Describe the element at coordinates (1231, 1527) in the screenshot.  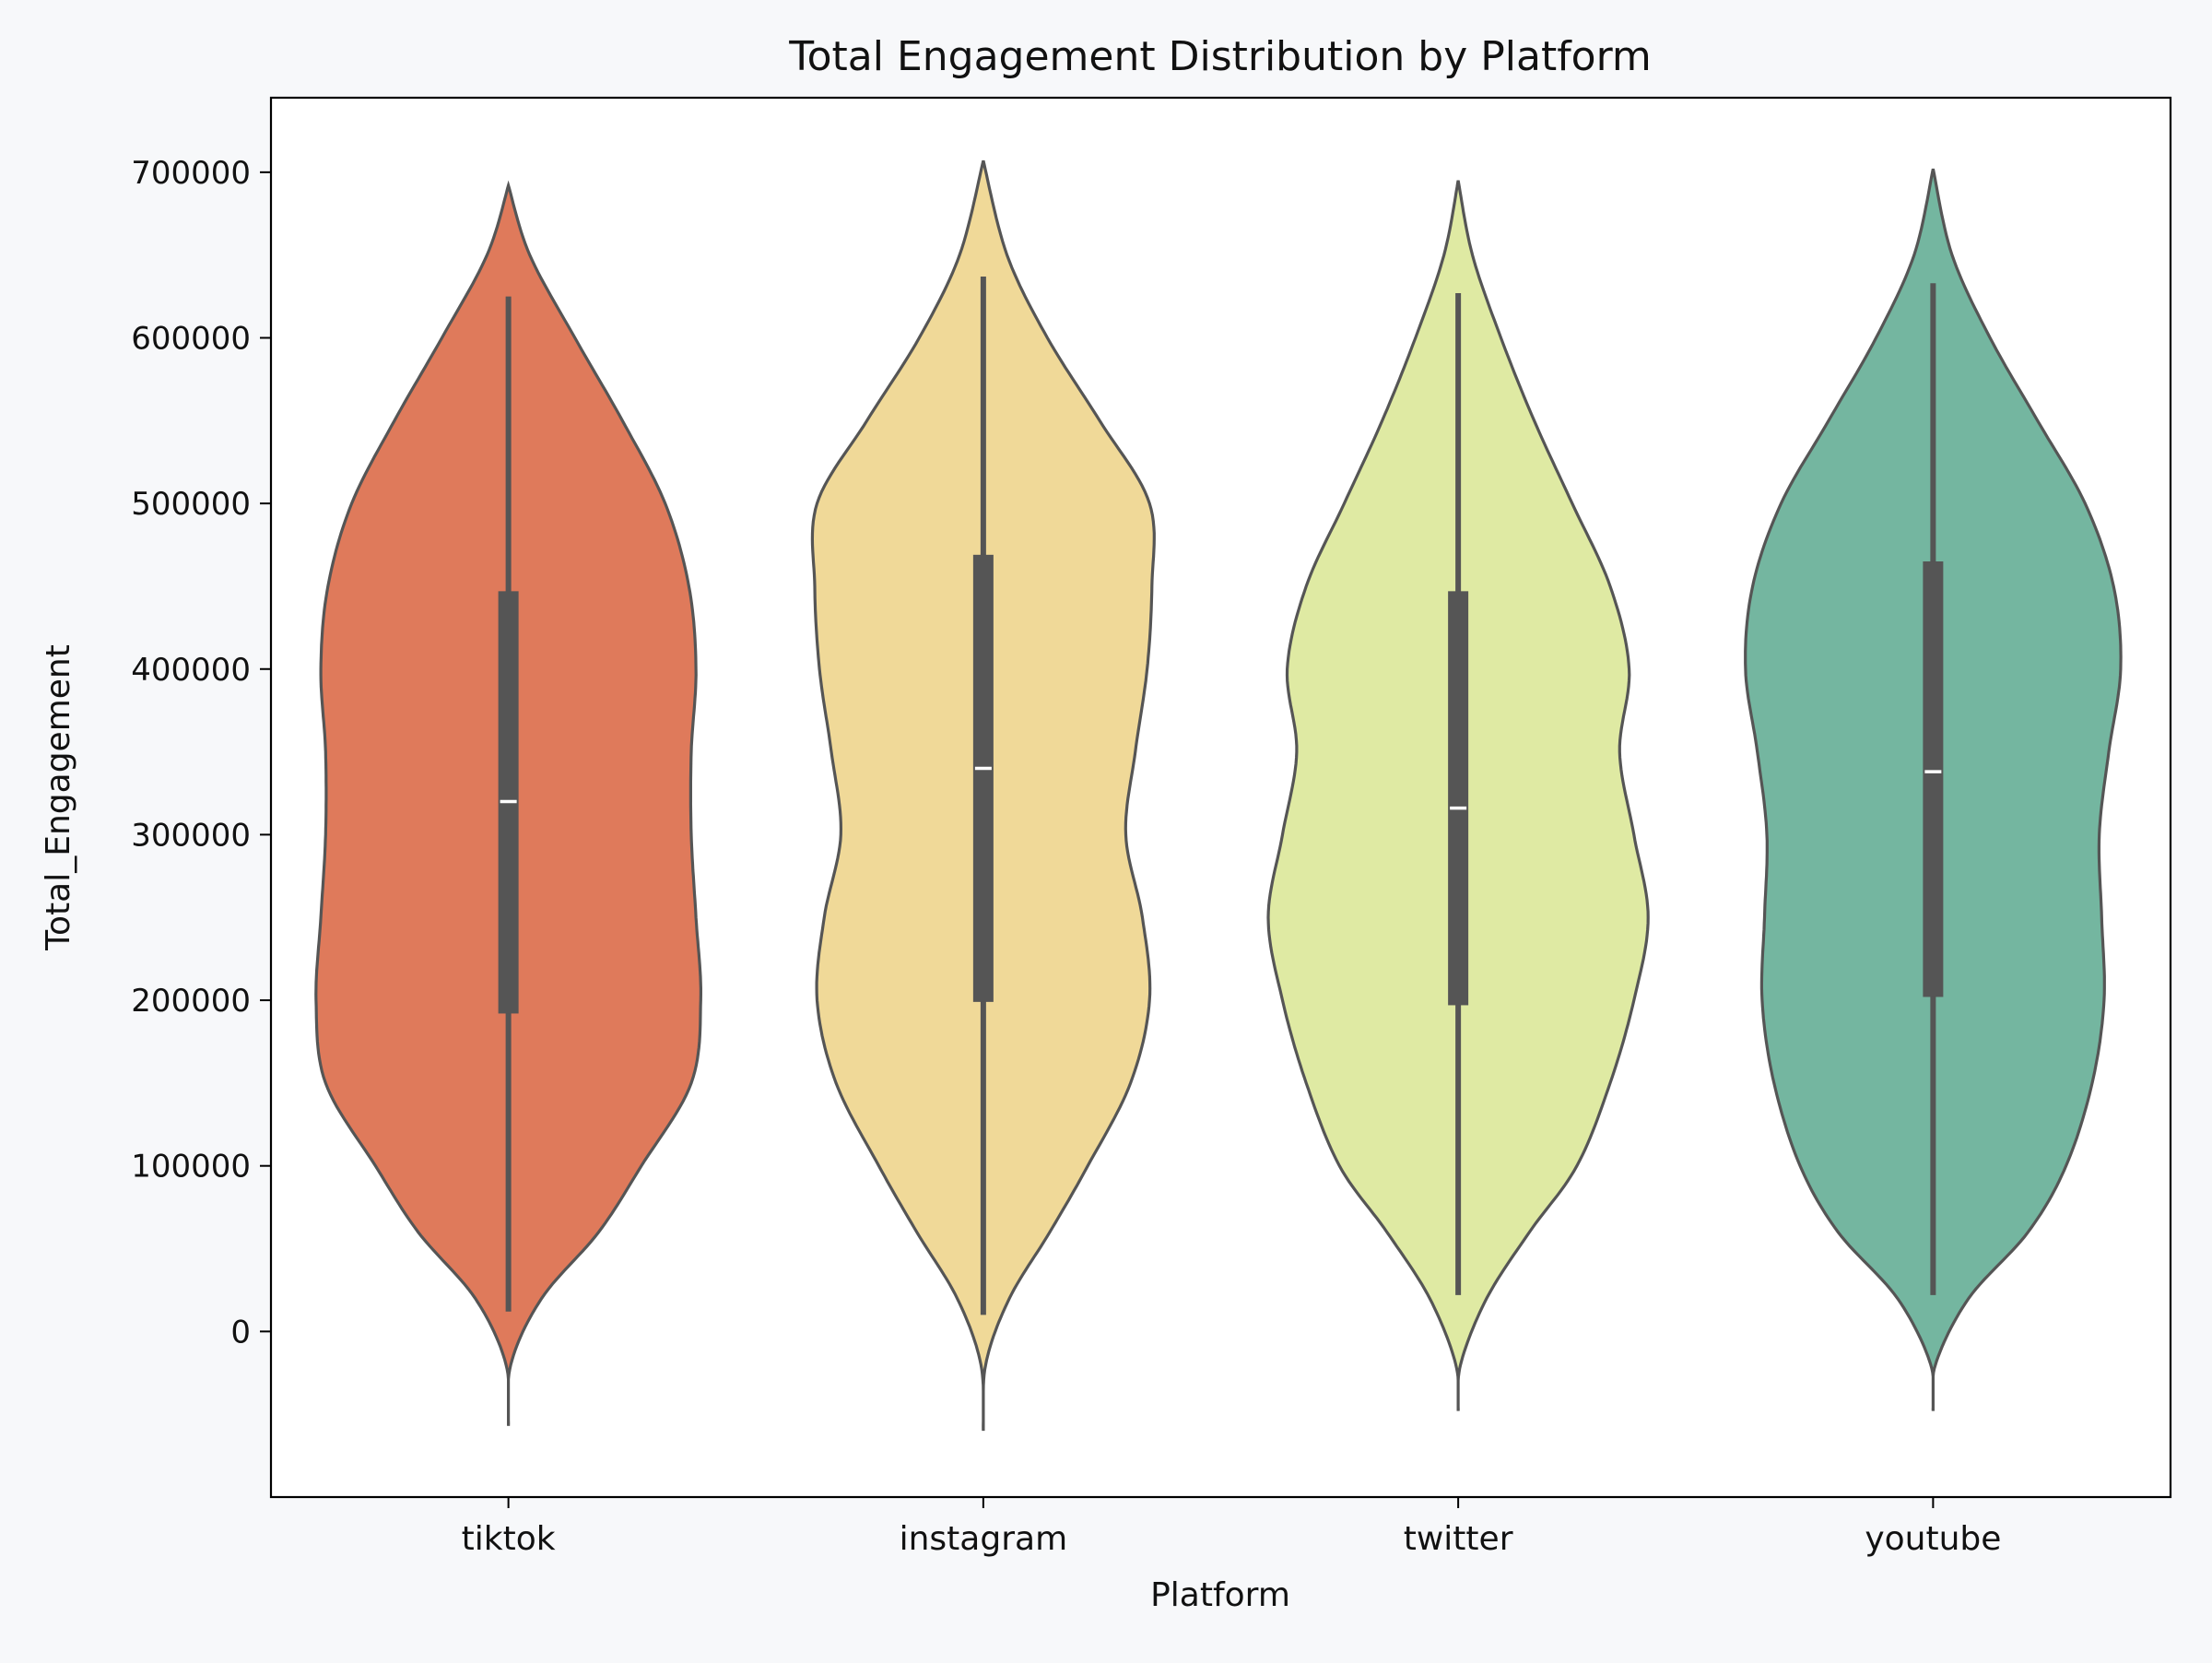
I see `x-axis: tiktok instagram twitter youtube` at that location.